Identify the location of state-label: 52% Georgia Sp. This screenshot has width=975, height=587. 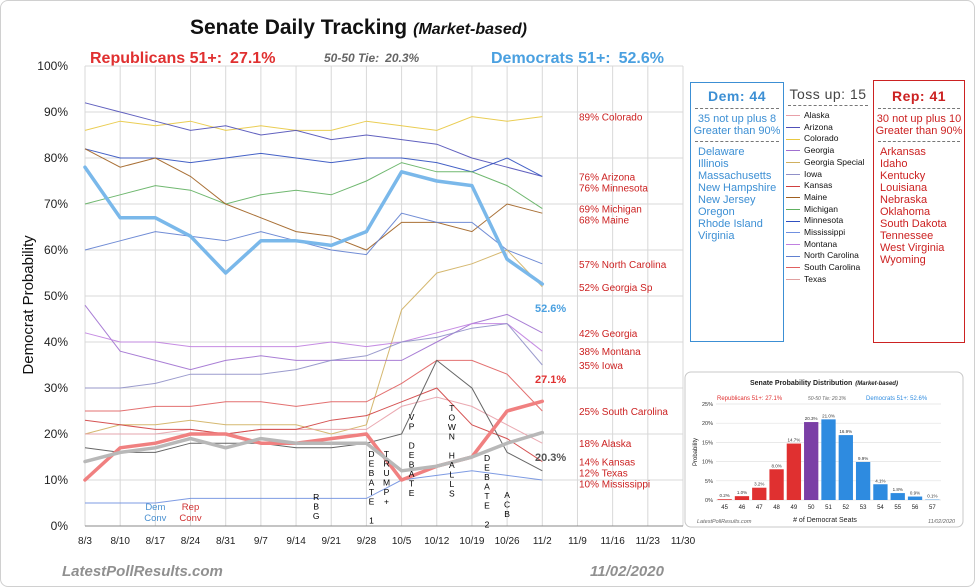
(616, 288).